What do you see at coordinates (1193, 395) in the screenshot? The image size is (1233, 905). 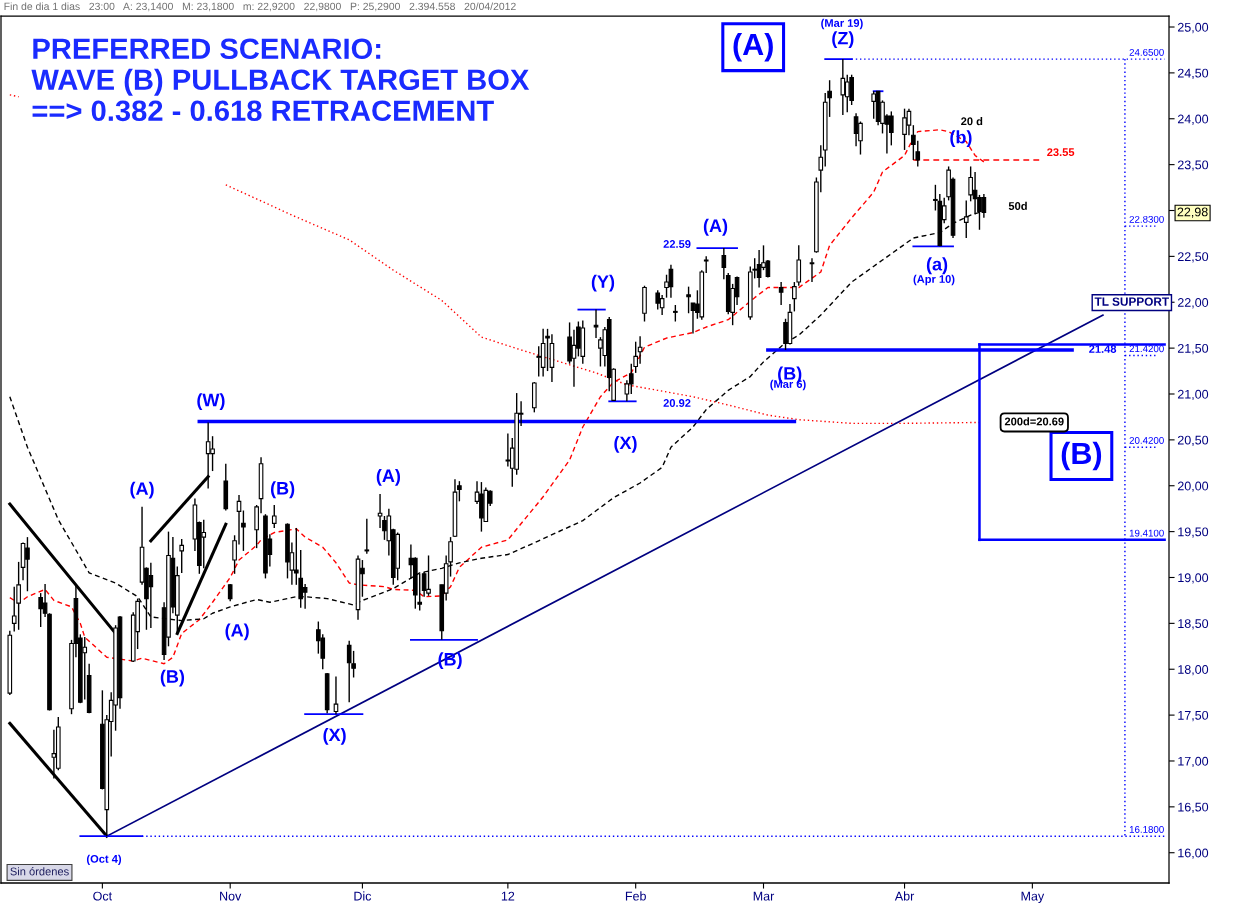 I see `y-tick-label: 21,00` at bounding box center [1193, 395].